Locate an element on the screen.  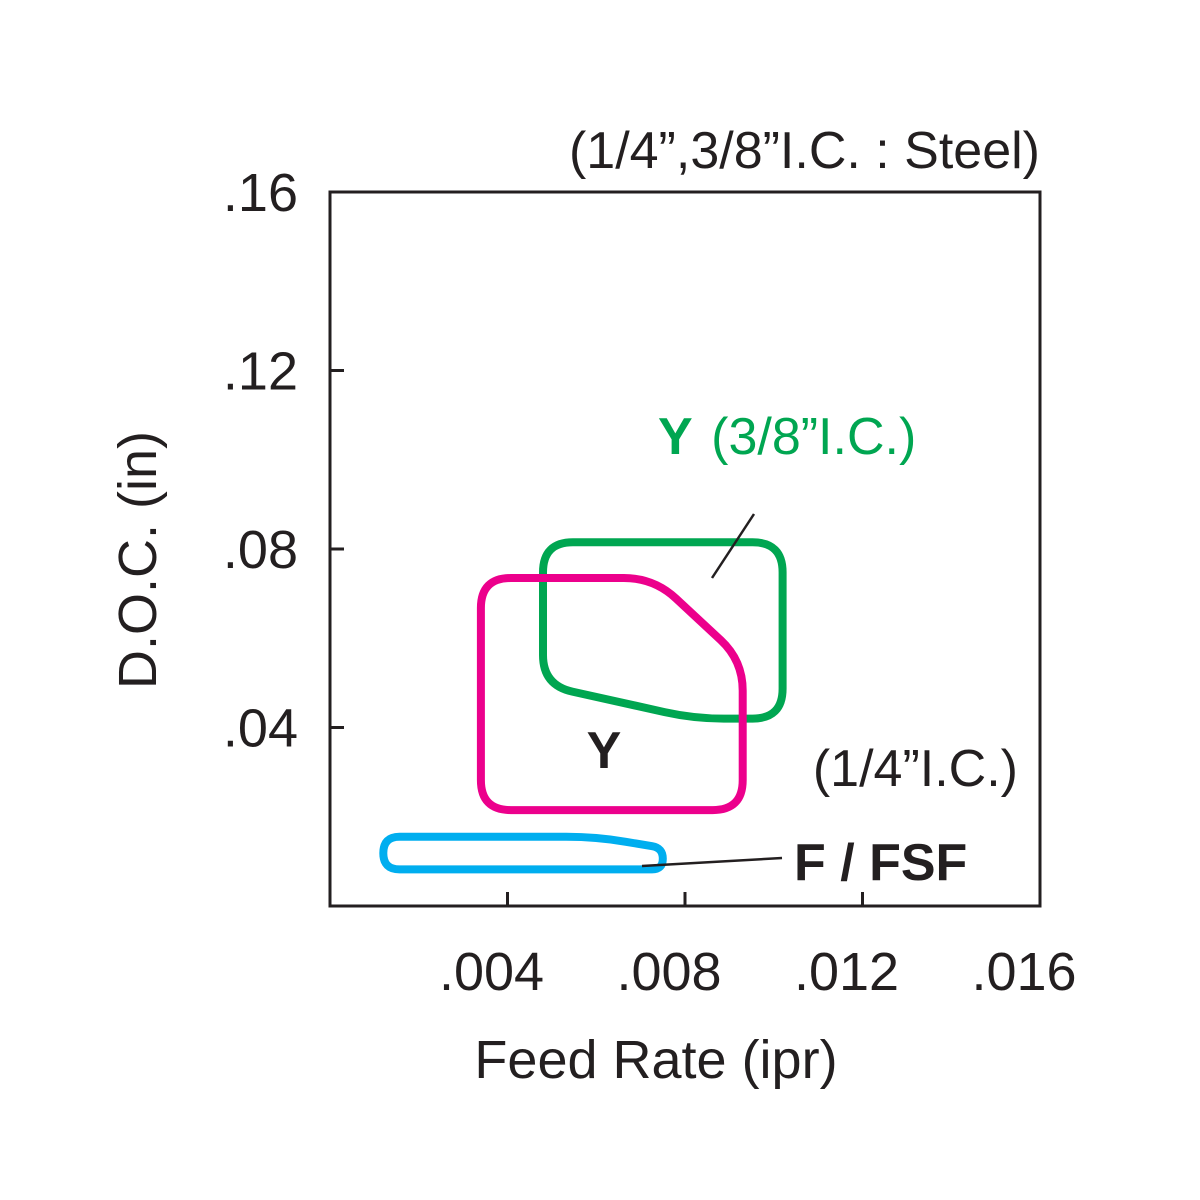
region-outlines is located at coordinates (583, 706).